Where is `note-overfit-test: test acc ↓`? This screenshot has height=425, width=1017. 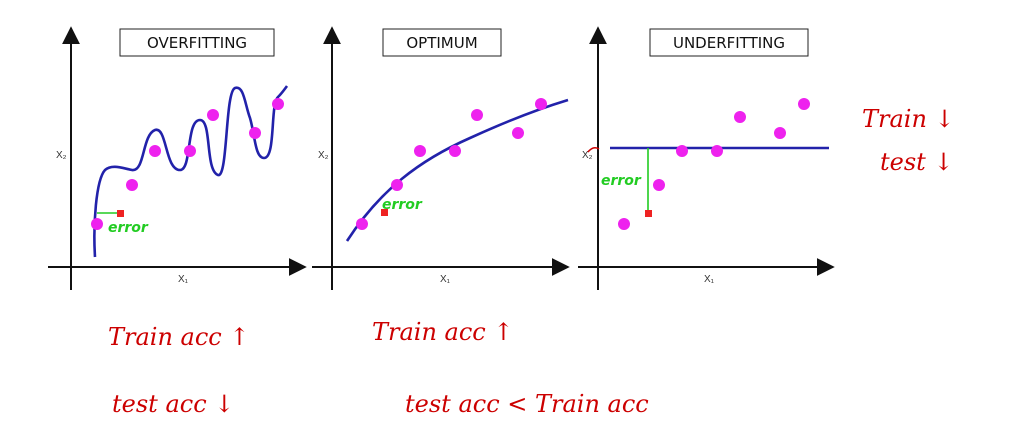
note-overfit-test: test acc ↓ is located at coordinates (173, 404).